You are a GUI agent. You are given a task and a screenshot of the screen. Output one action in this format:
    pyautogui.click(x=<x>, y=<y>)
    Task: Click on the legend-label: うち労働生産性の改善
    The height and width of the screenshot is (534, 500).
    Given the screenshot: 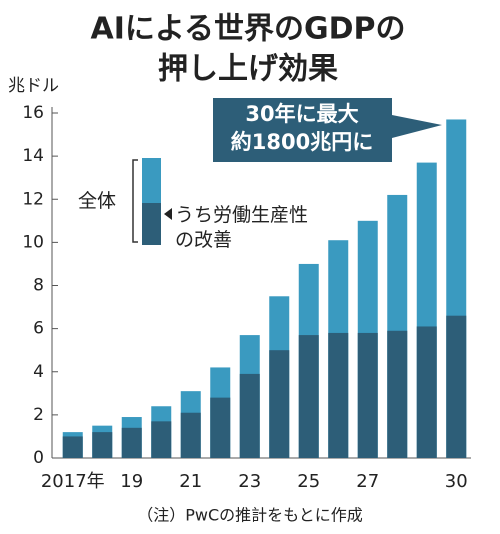 What is the action you would take?
    pyautogui.click(x=242, y=227)
    